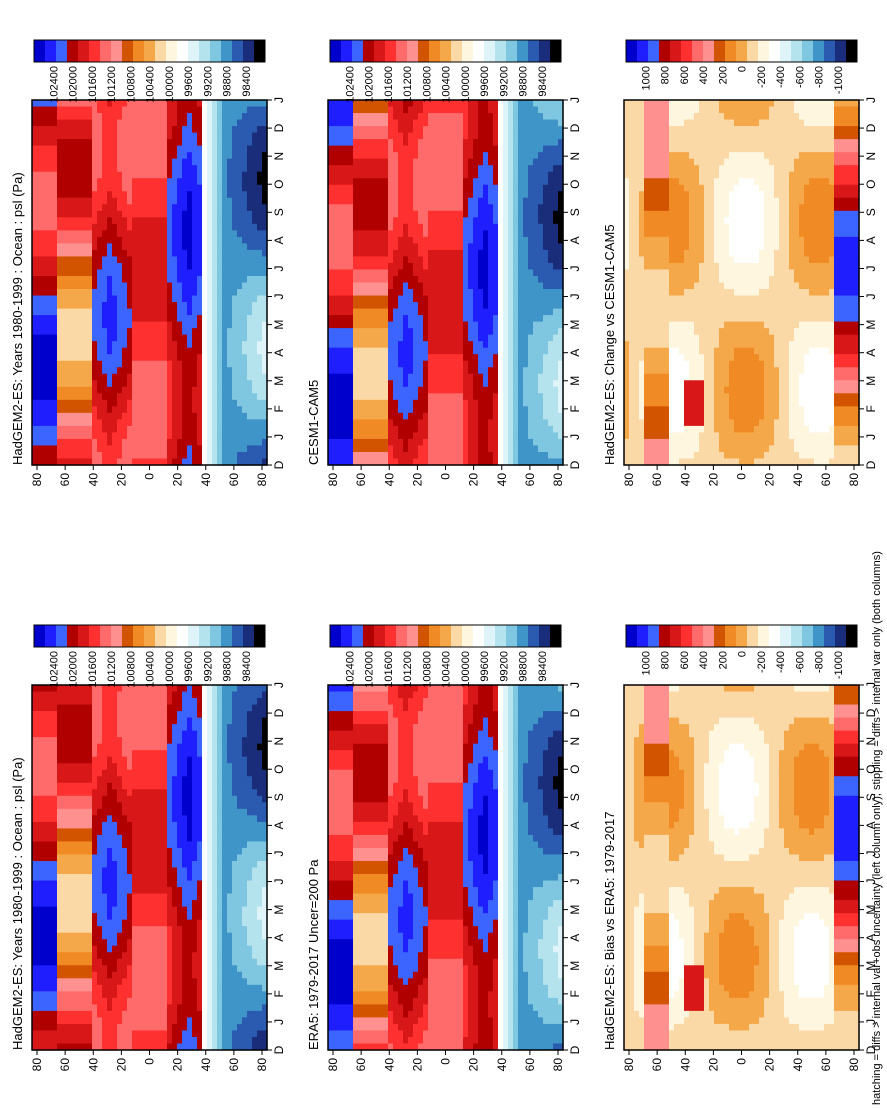  I want to click on colorbar-label: 100400, so click(151, 669).